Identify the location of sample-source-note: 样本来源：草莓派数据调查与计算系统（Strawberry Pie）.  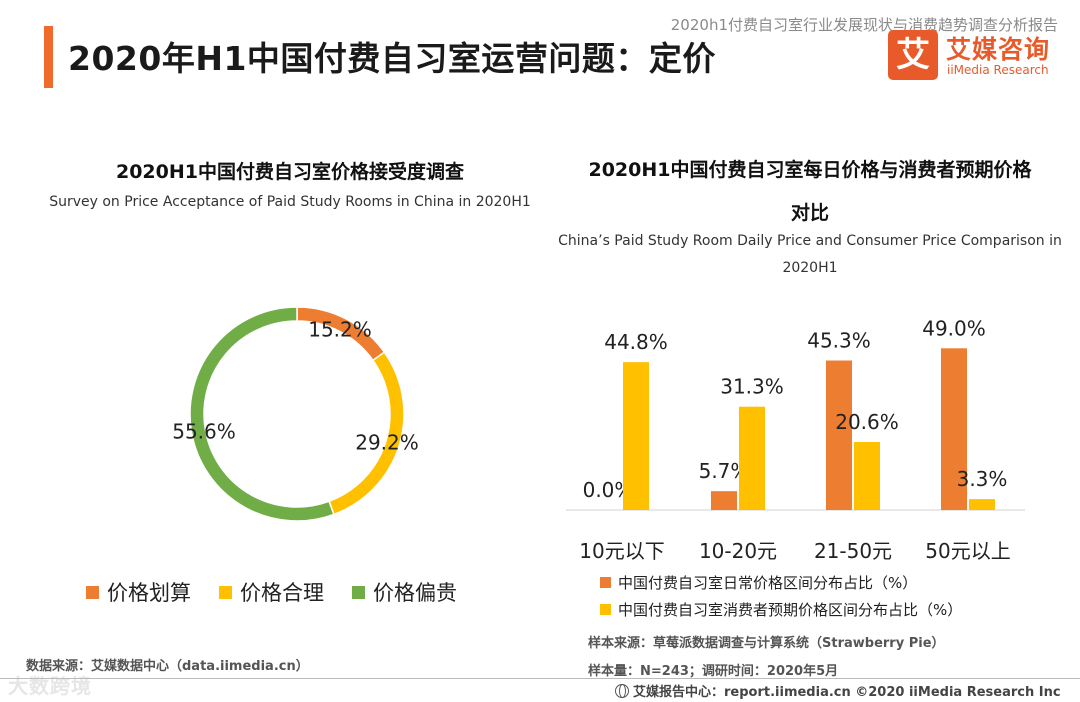
(766, 643).